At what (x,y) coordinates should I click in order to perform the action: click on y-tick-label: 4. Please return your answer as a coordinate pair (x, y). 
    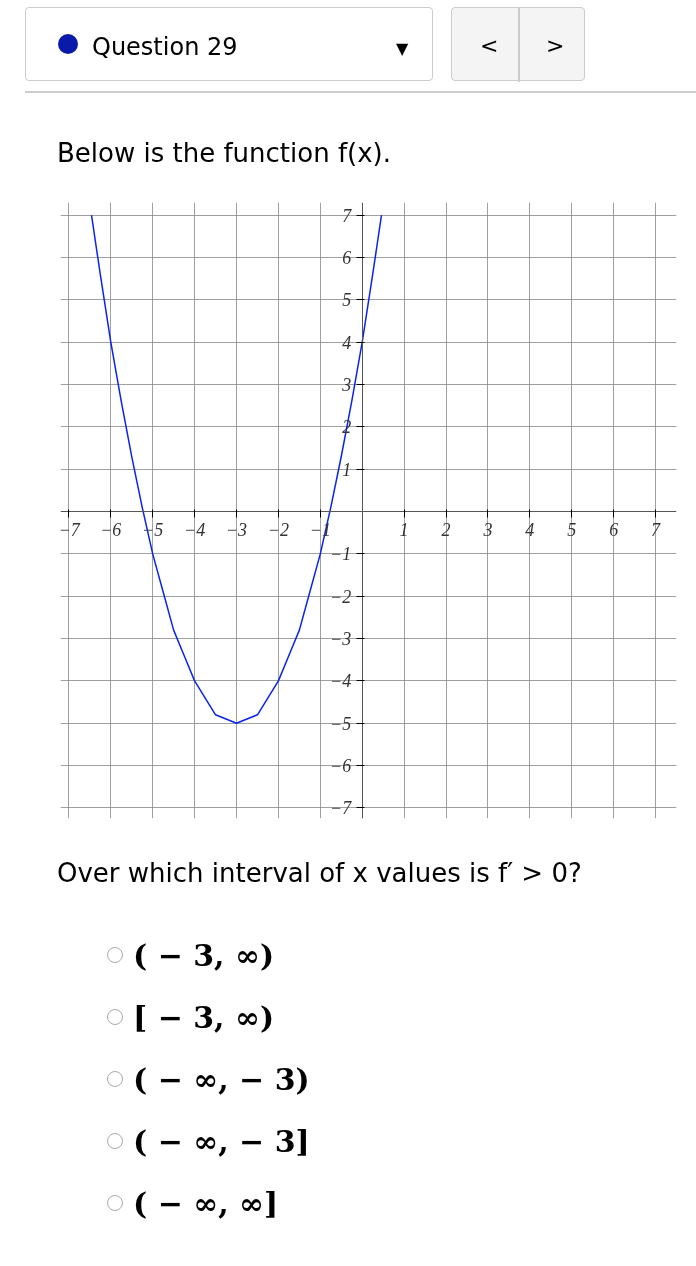
    Looking at the image, I should click on (347, 342).